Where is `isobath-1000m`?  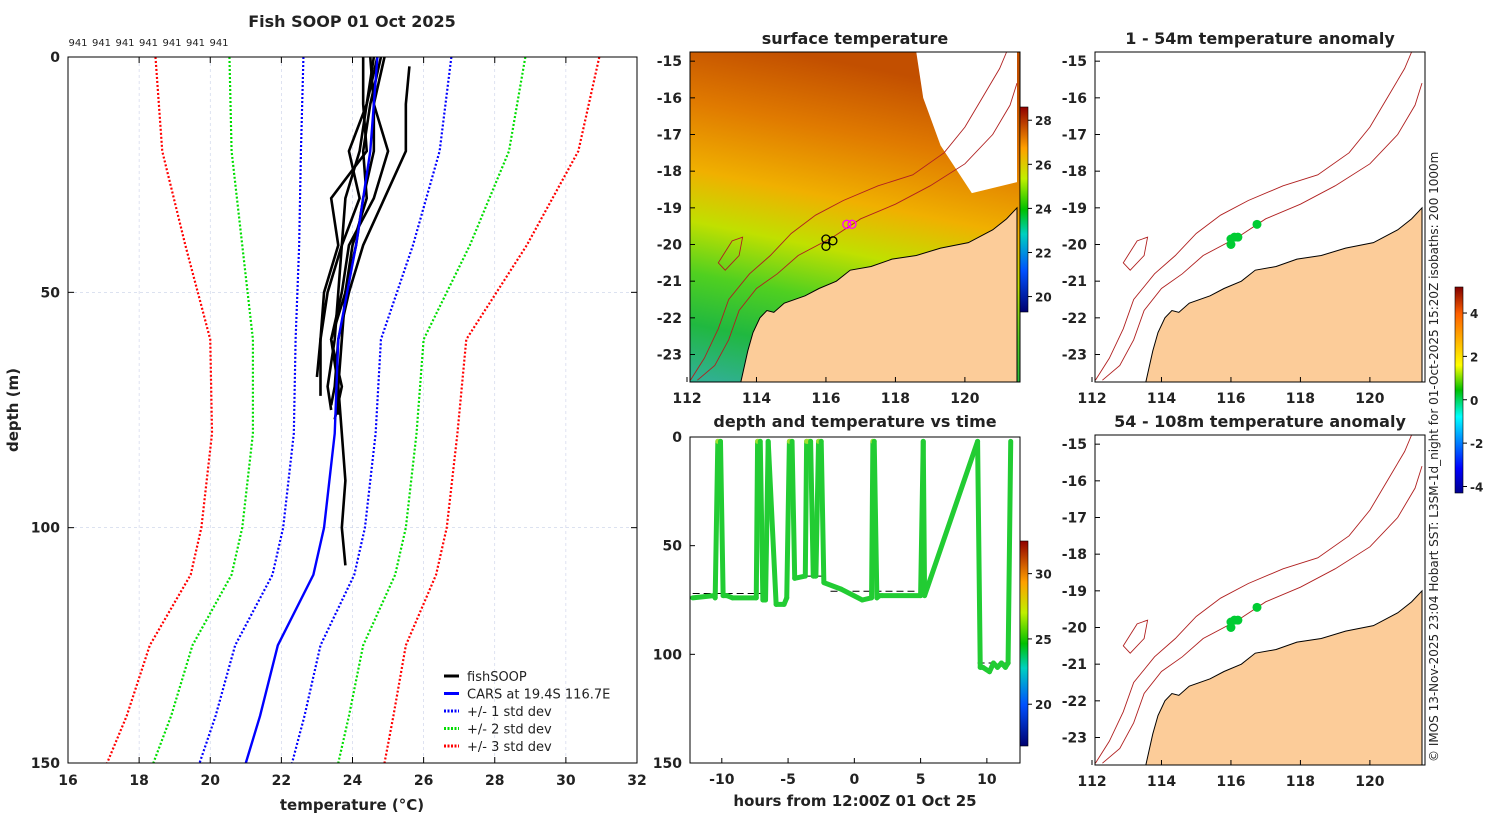
isobath-1000m is located at coordinates (848, 216).